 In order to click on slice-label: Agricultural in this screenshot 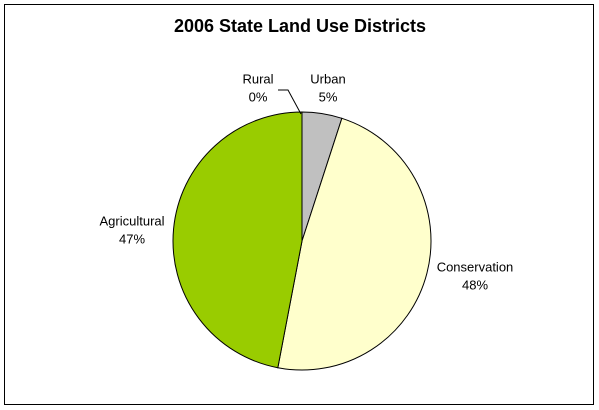, I will do `click(131, 220)`.